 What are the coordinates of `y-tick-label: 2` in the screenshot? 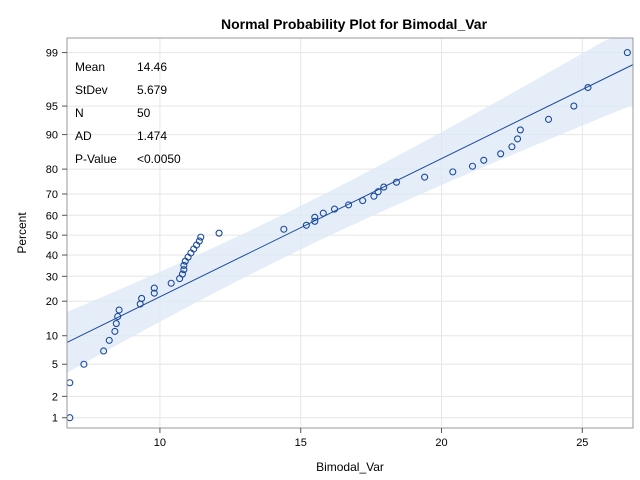 It's located at (55, 397).